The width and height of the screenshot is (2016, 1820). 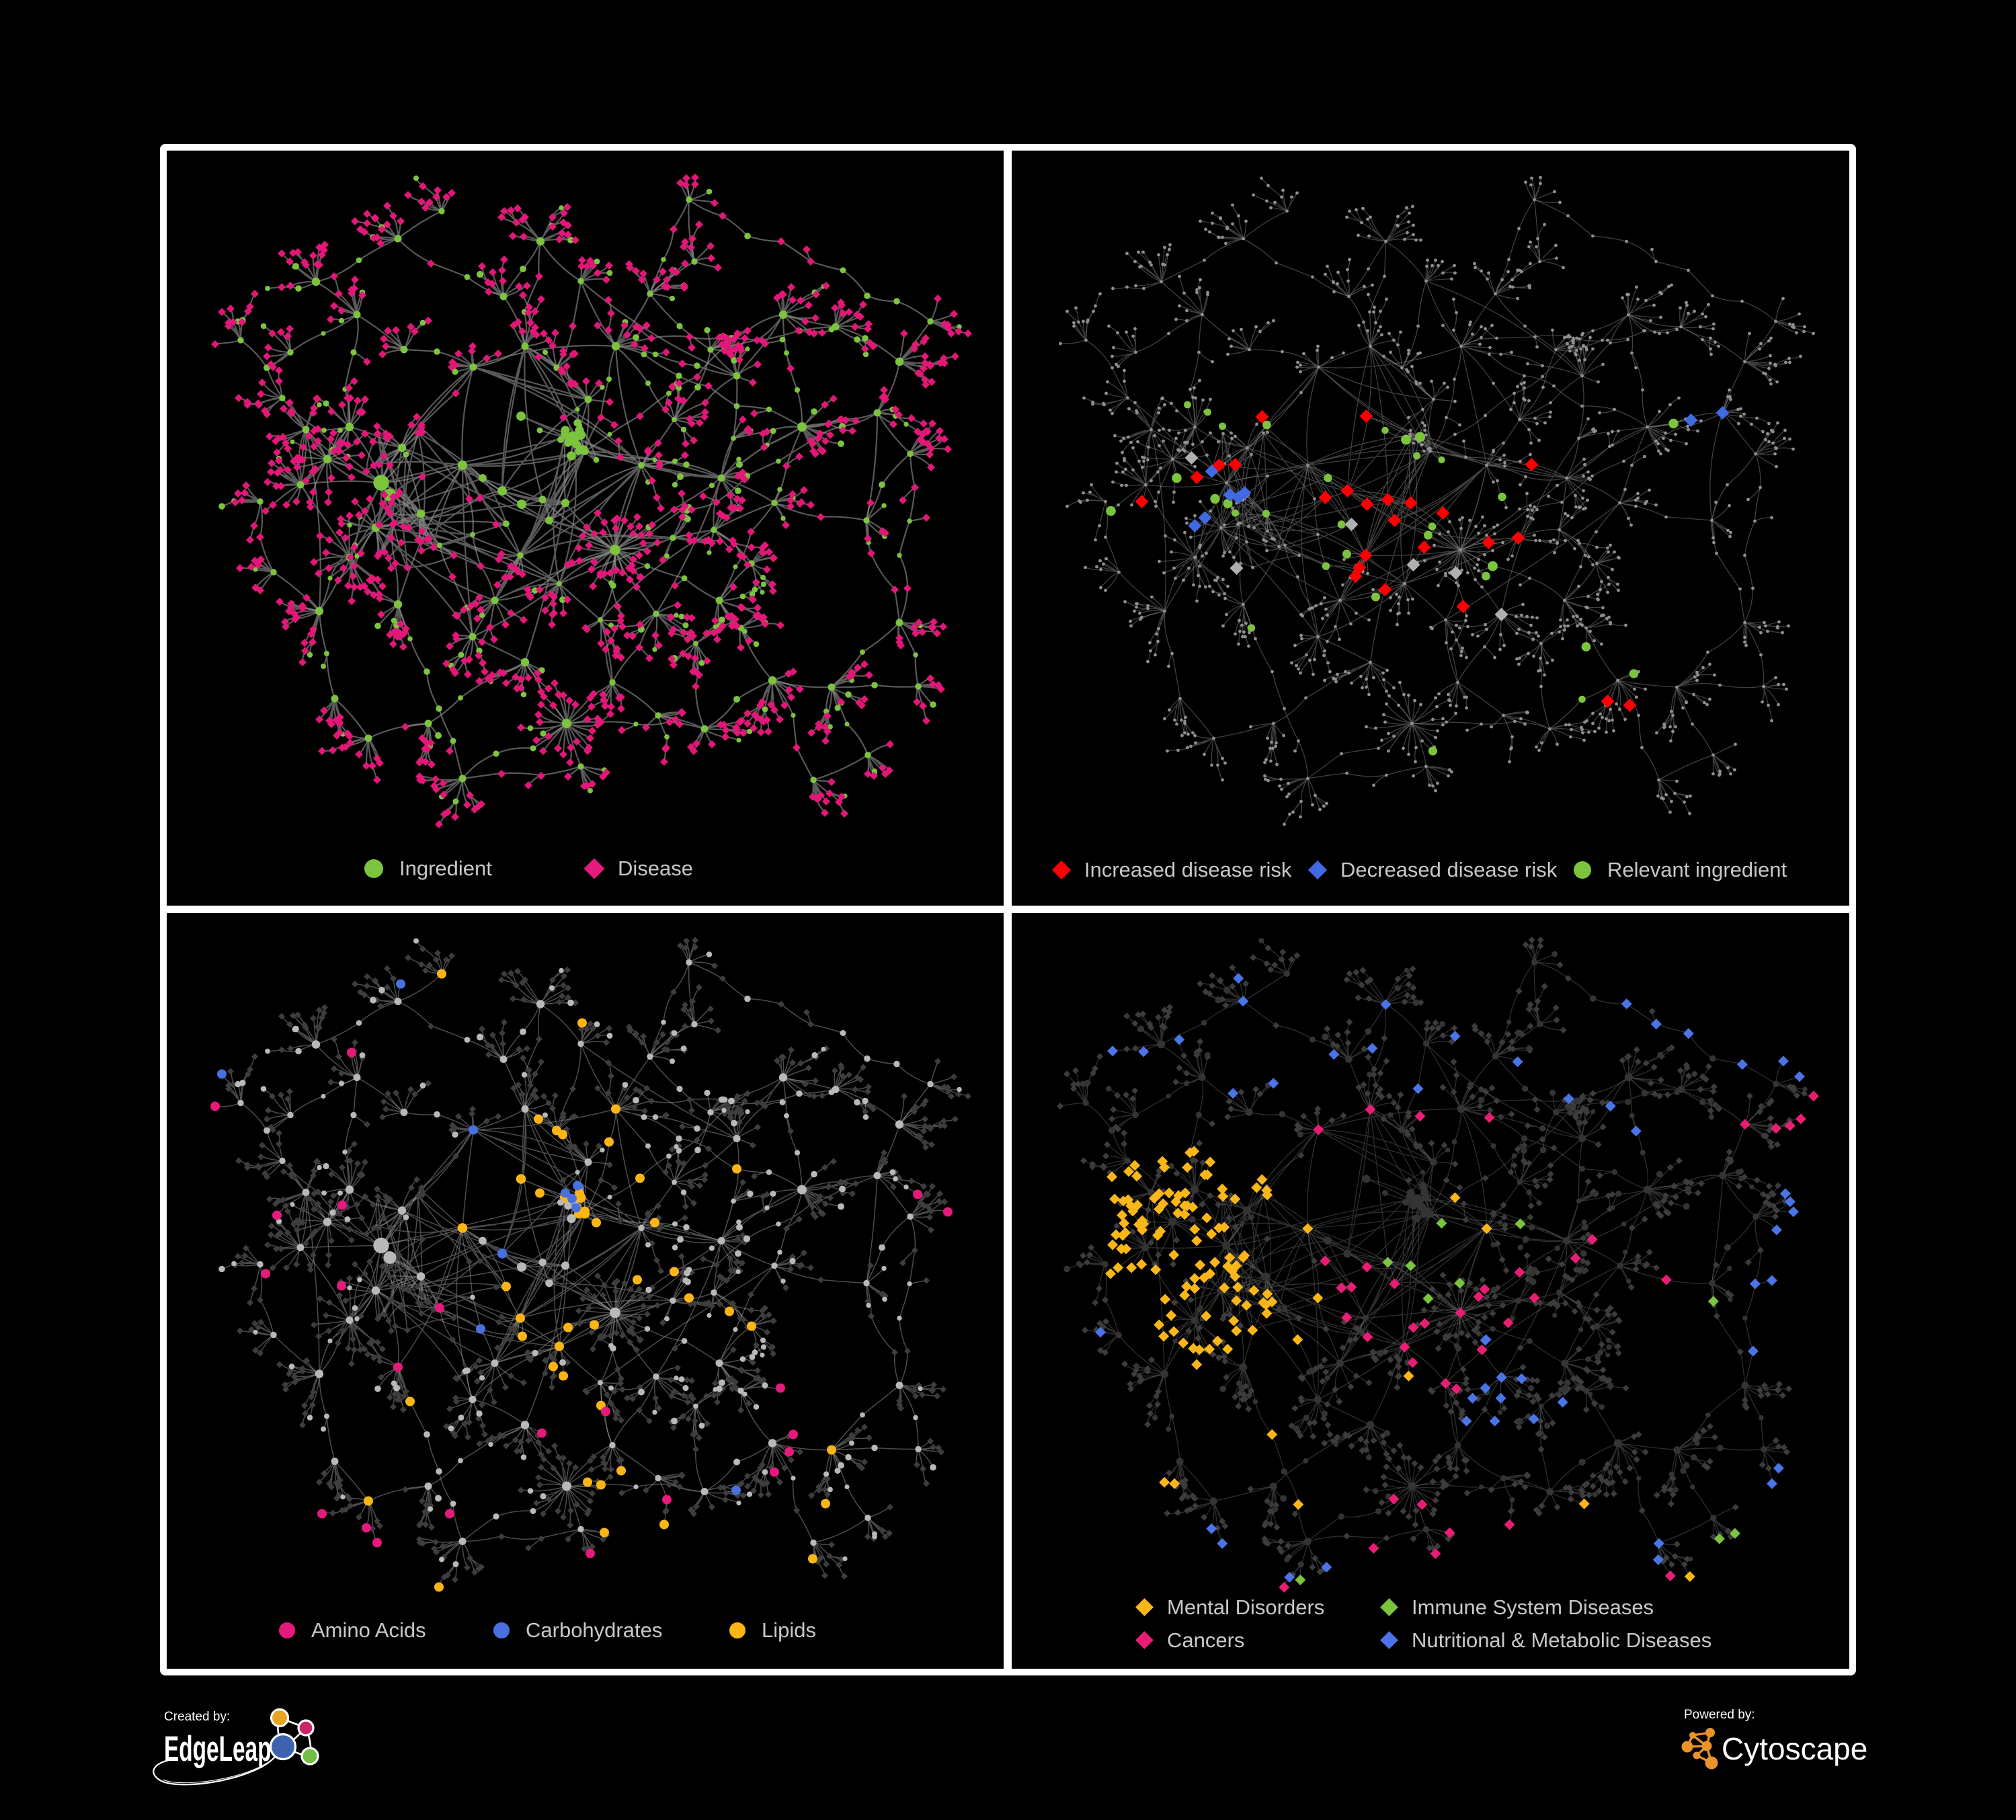 What do you see at coordinates (218, 1749) in the screenshot?
I see `svg-text: EdgeLeap` at bounding box center [218, 1749].